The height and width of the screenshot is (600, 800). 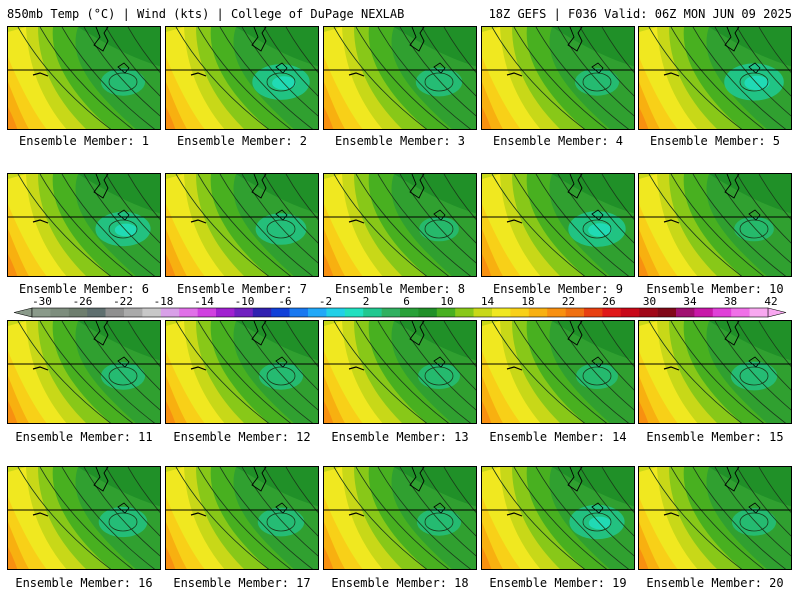 I want to click on colorbar-low-arrow, so click(x=23, y=312).